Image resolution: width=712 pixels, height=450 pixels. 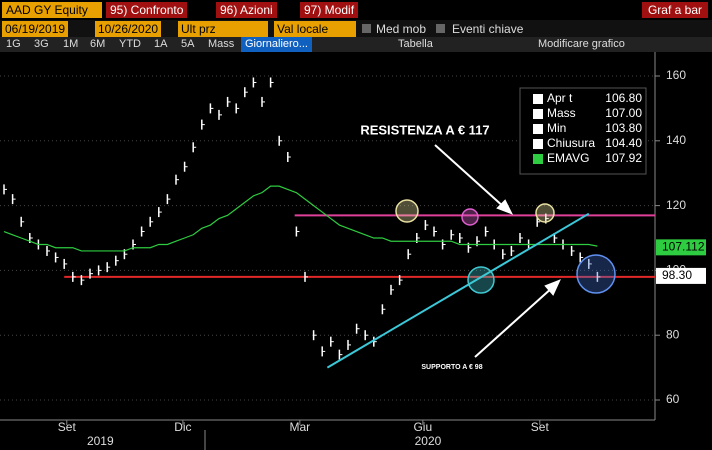 What do you see at coordinates (561, 113) in the screenshot?
I see `legend-label: Mass` at bounding box center [561, 113].